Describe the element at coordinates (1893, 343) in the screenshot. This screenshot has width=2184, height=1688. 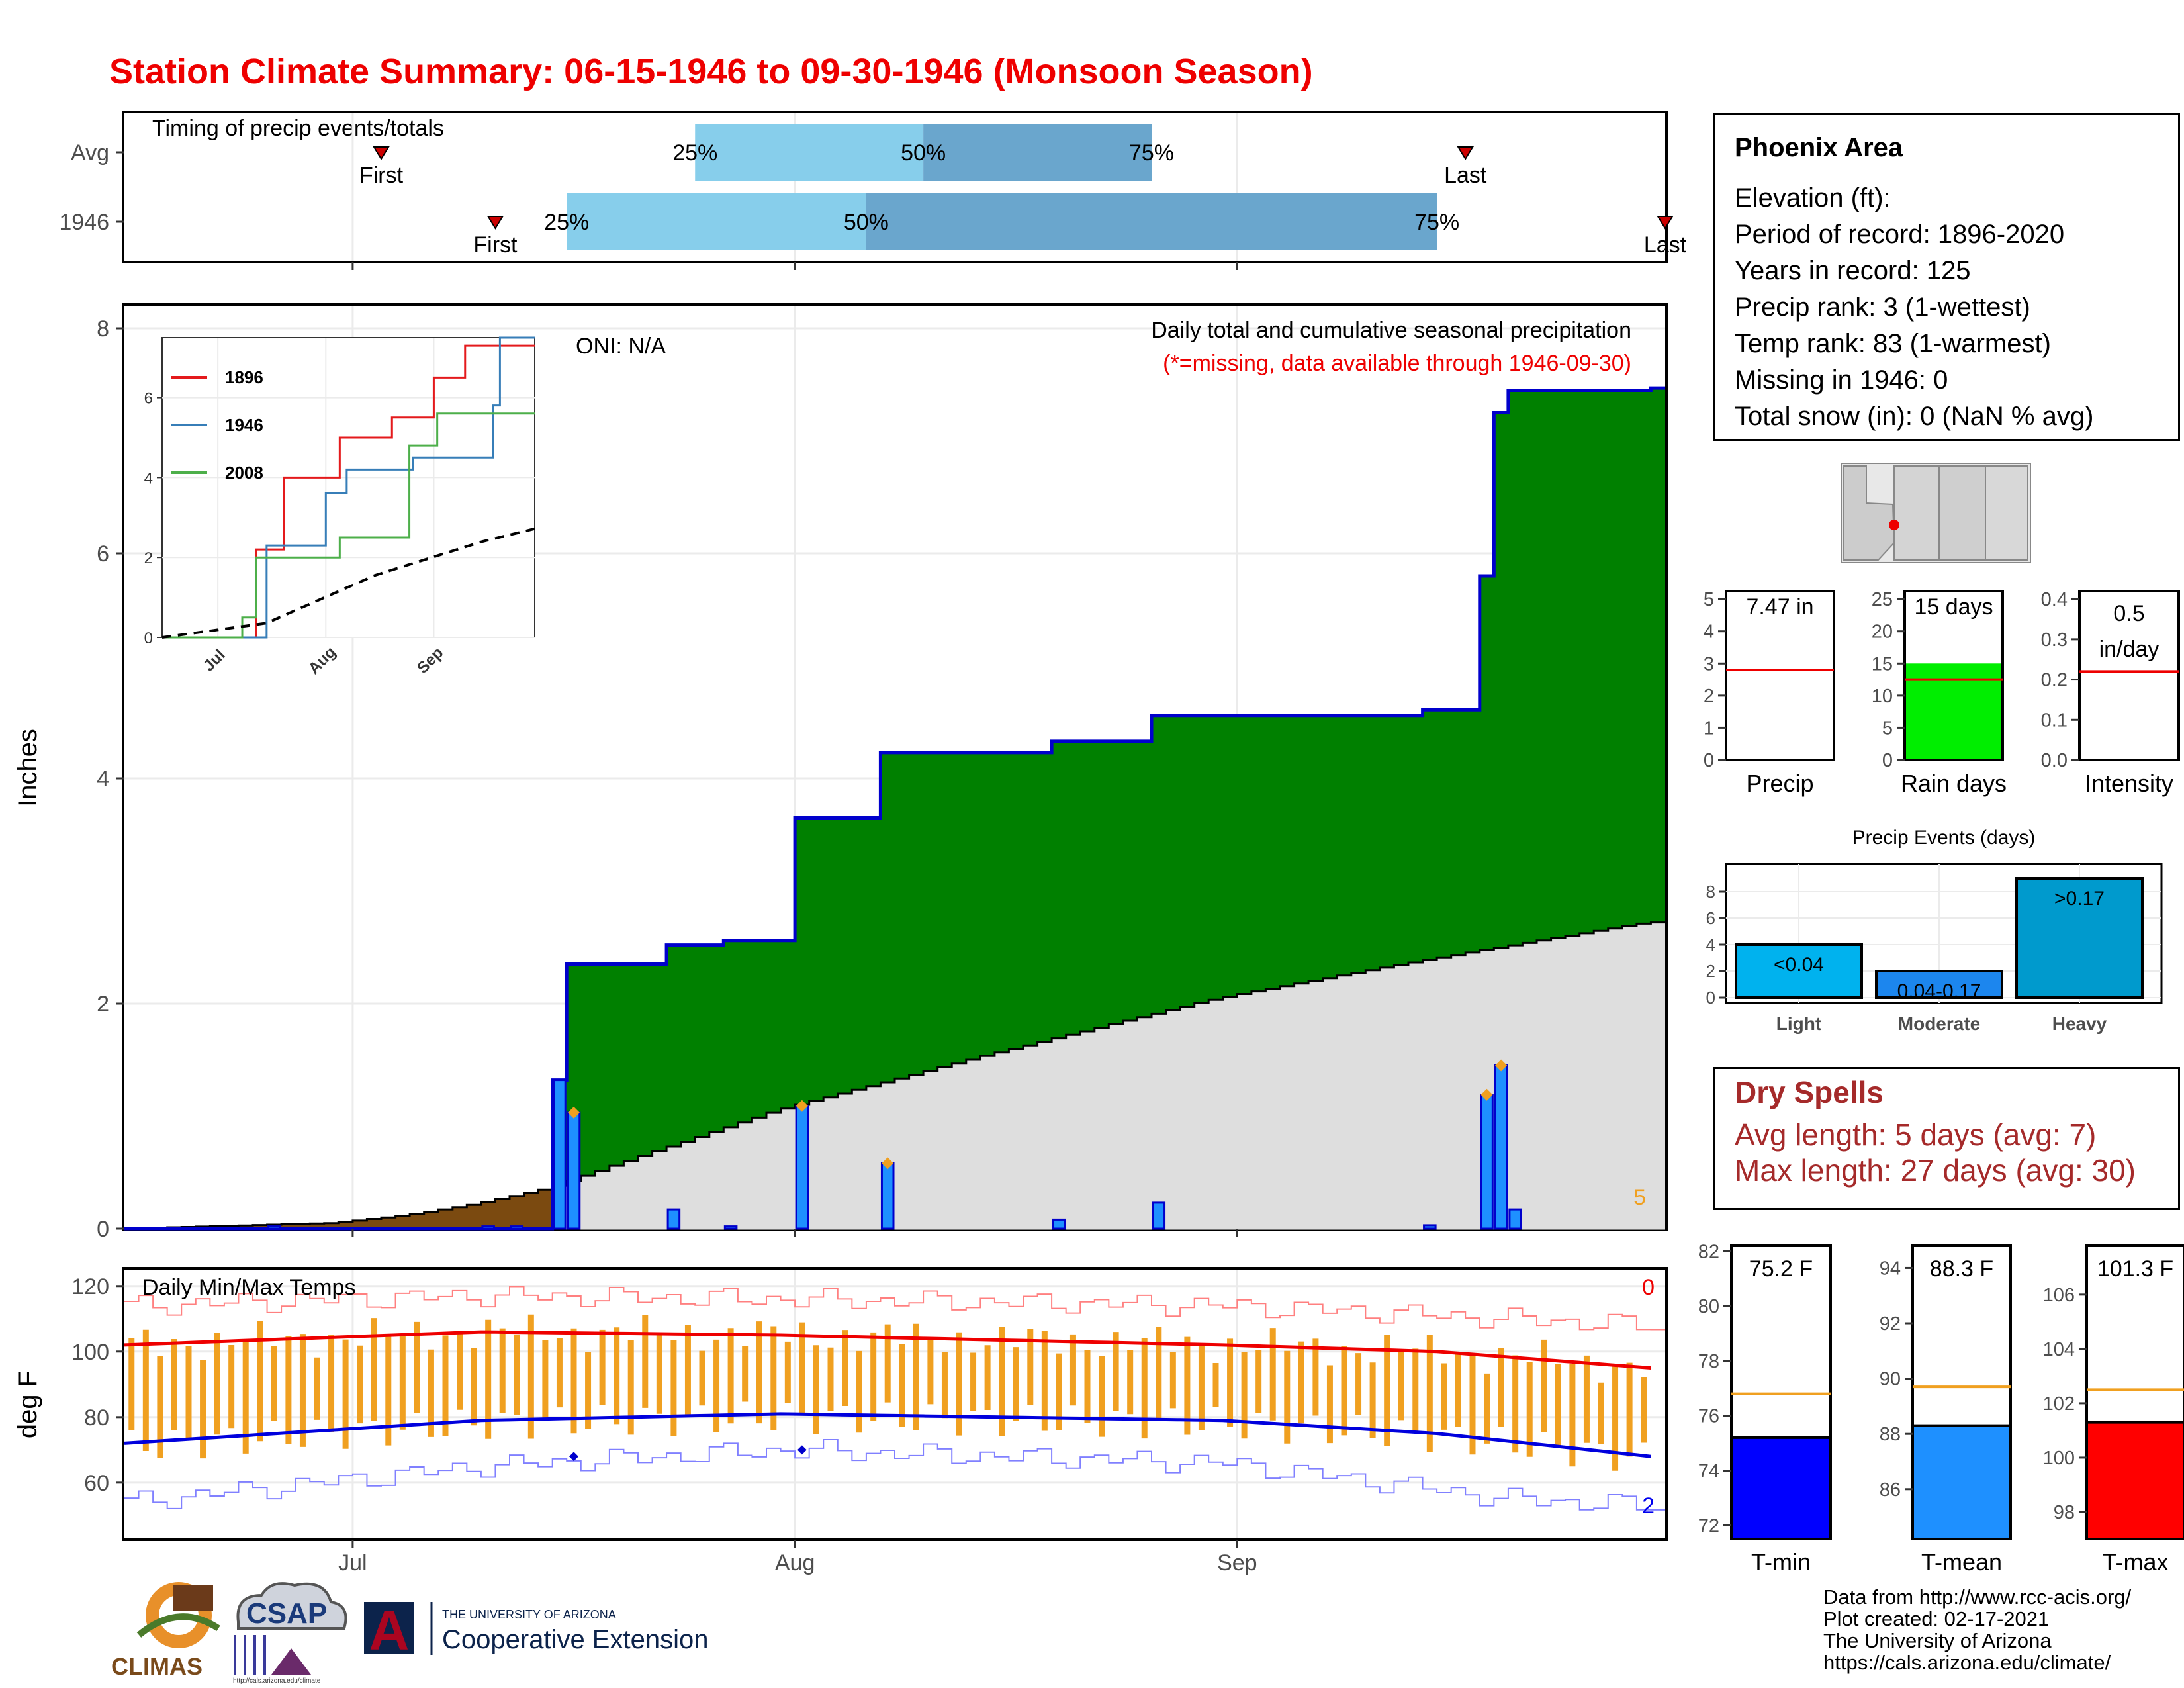
I see `temp-rank: Temp rank: 83 (1-warmest)` at that location.